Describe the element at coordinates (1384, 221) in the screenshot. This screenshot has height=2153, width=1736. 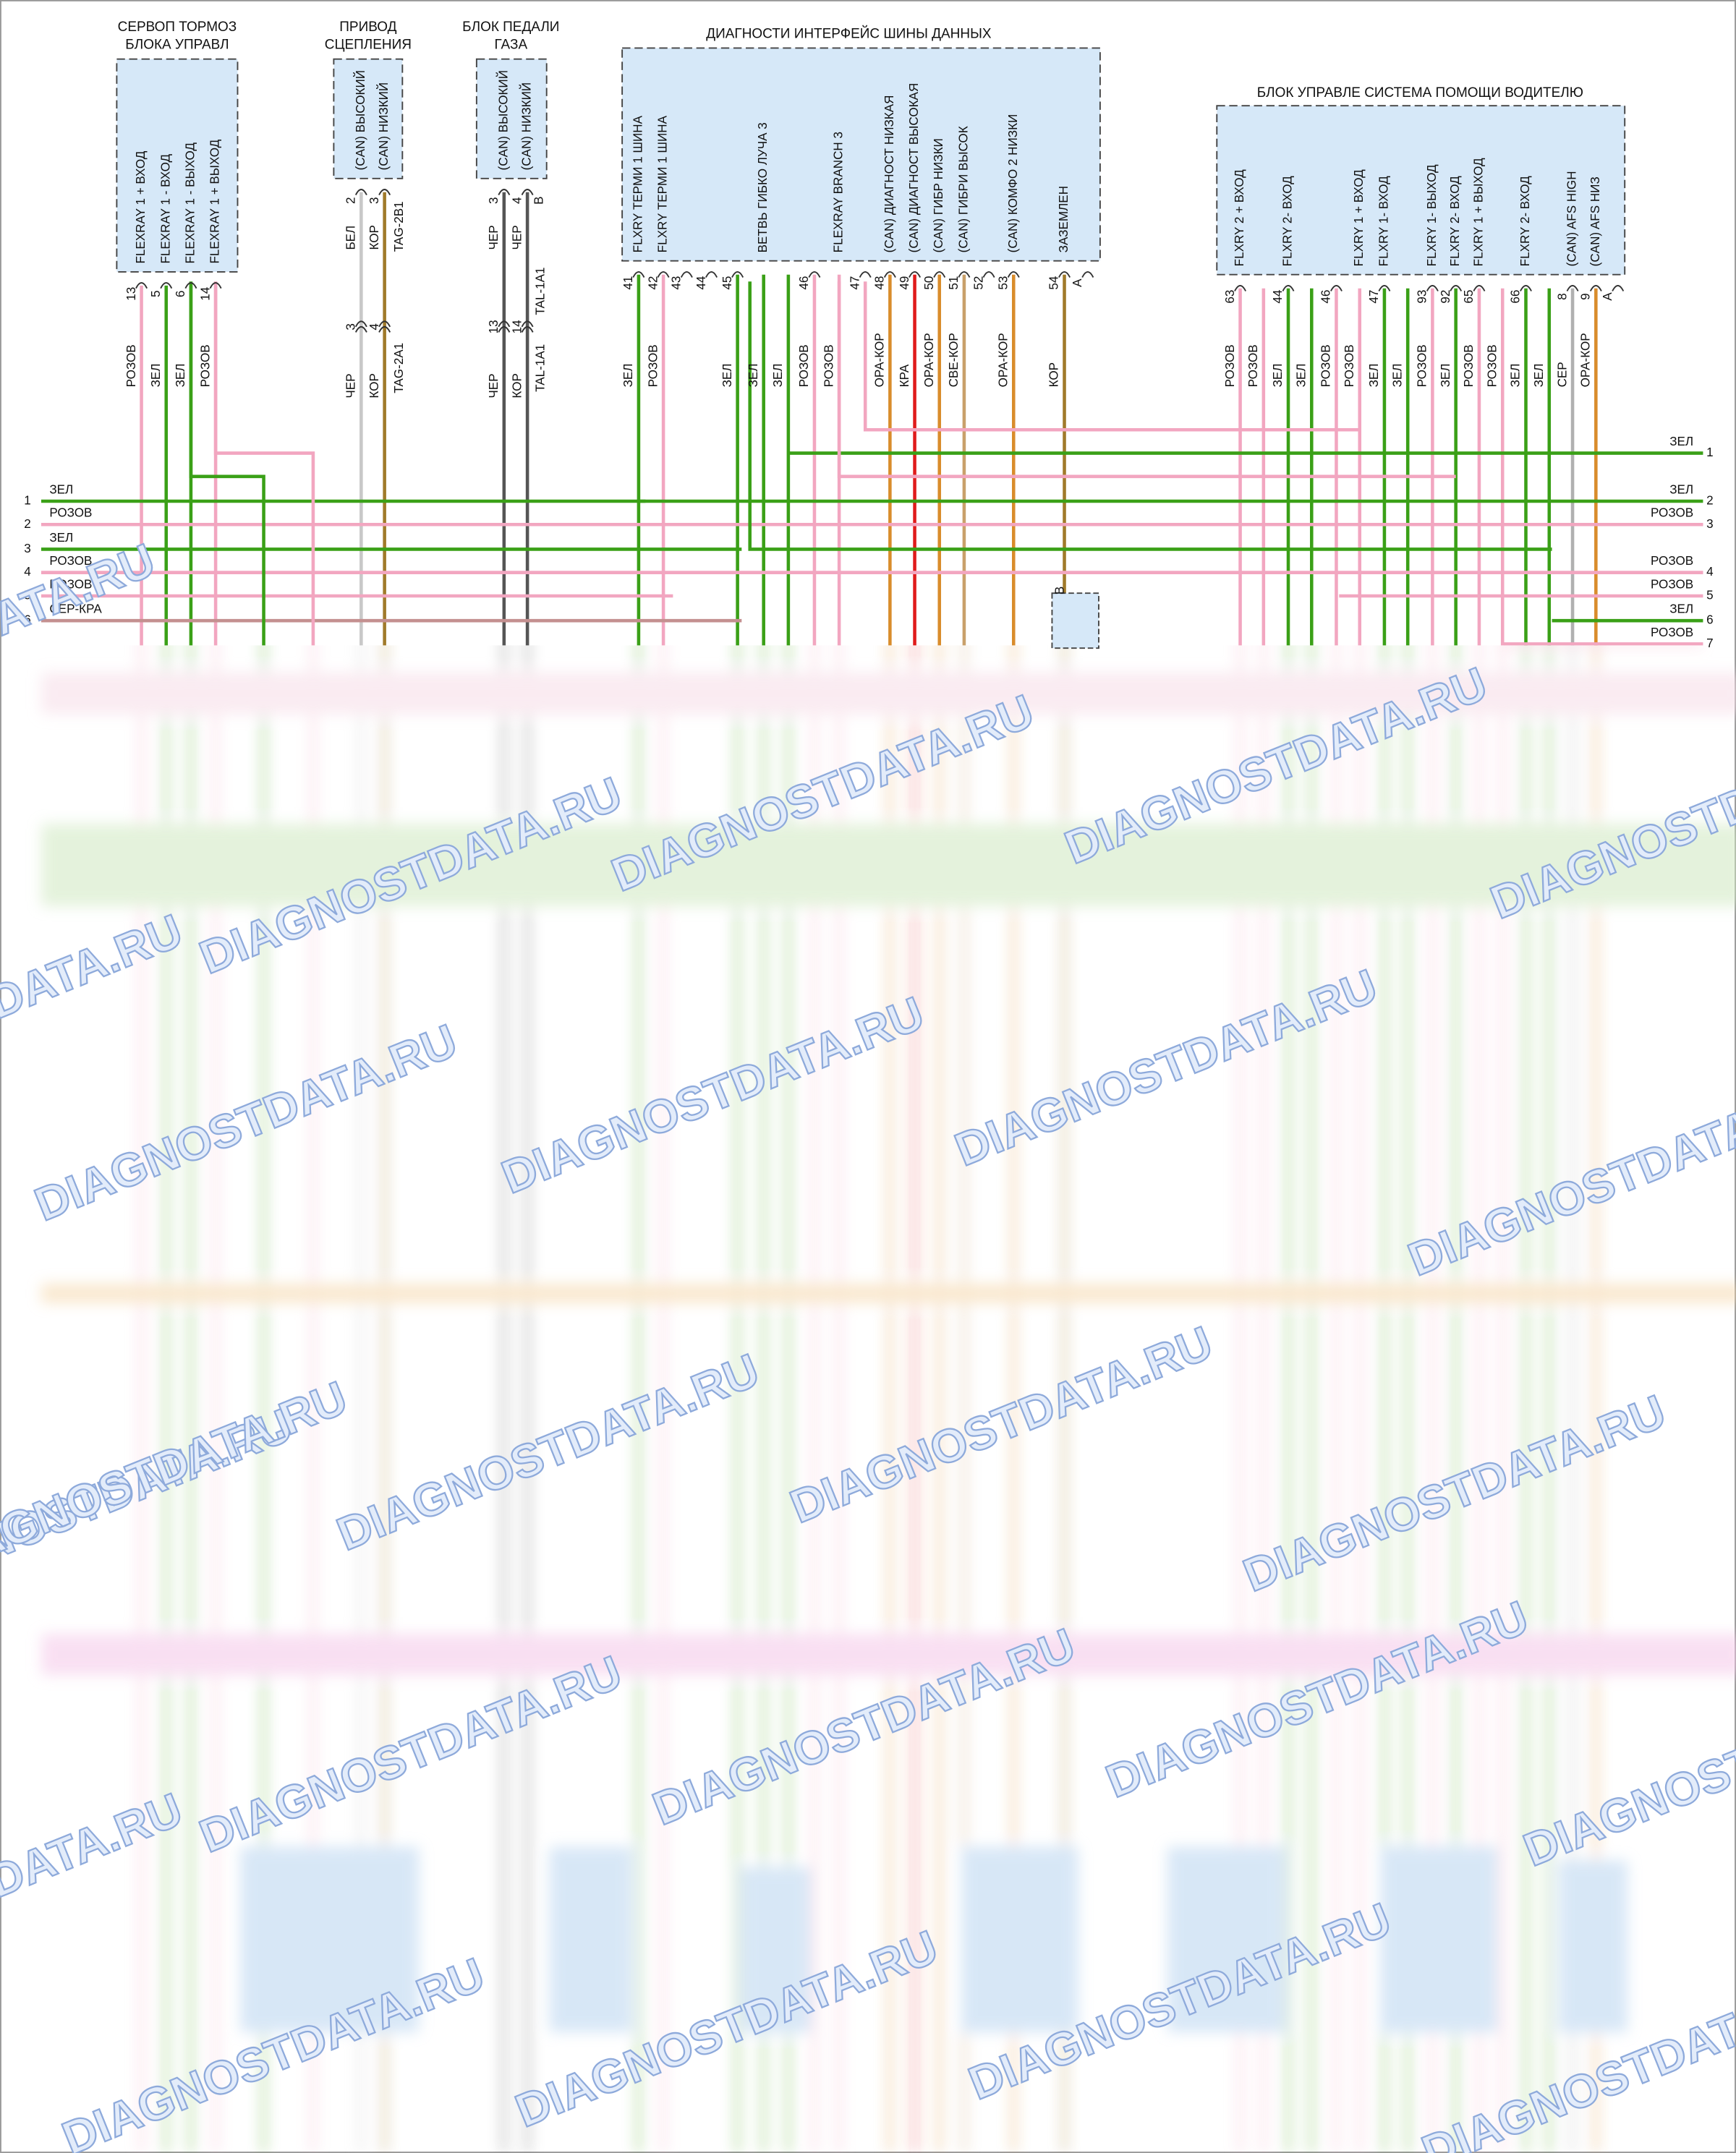
I see `pin-label: FLXRY 1- ВХОД` at that location.